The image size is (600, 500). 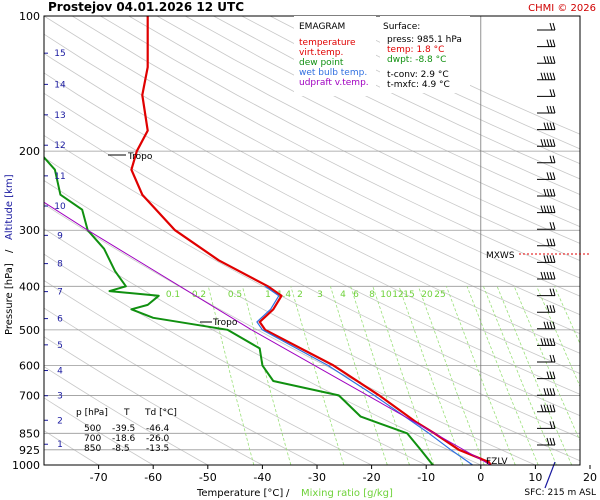 I want to click on temperature-tick-label: -40, so click(x=262, y=477).